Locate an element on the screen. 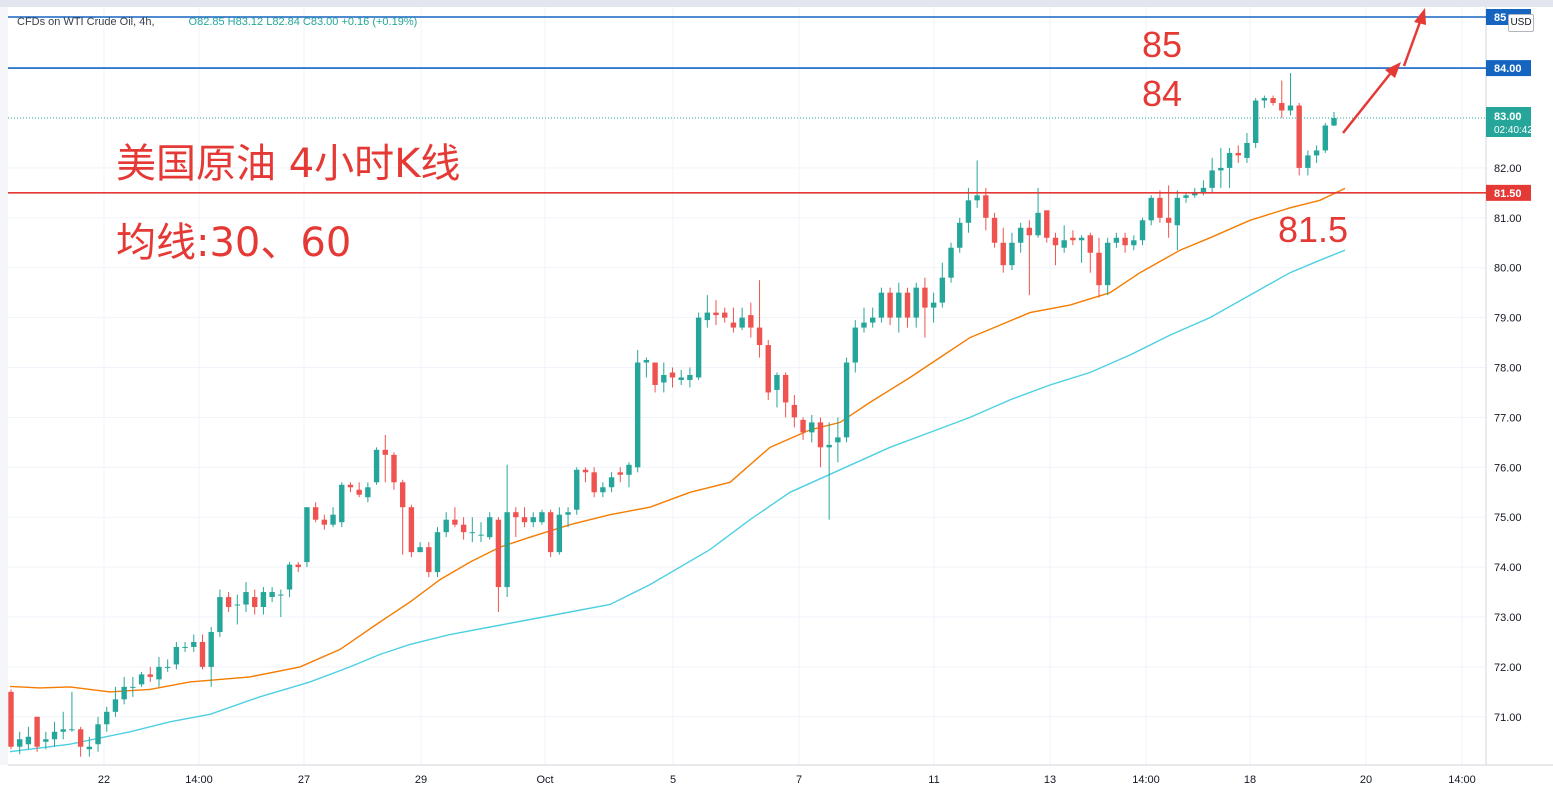 This screenshot has width=1553, height=798. price-tick-label: 79.00 is located at coordinates (1508, 319).